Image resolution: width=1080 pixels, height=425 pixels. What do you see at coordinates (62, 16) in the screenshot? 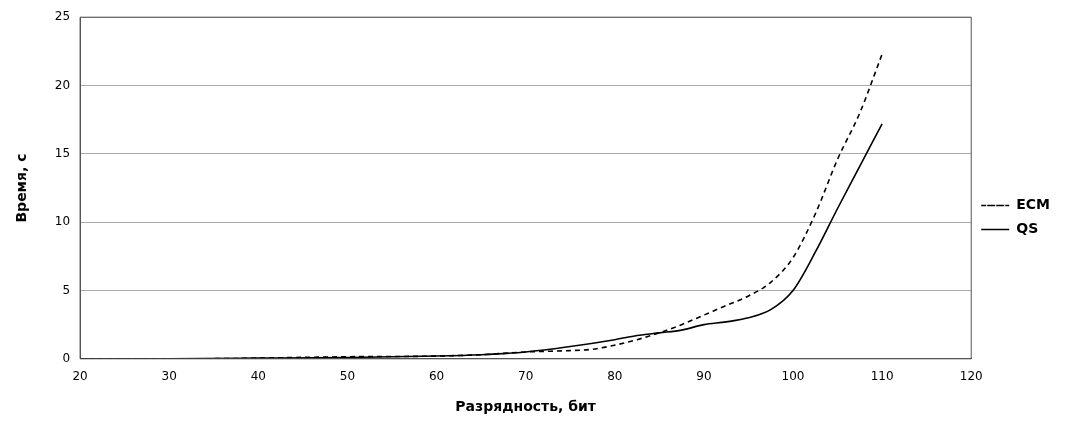
I see `y-tick-label: 25` at bounding box center [62, 16].